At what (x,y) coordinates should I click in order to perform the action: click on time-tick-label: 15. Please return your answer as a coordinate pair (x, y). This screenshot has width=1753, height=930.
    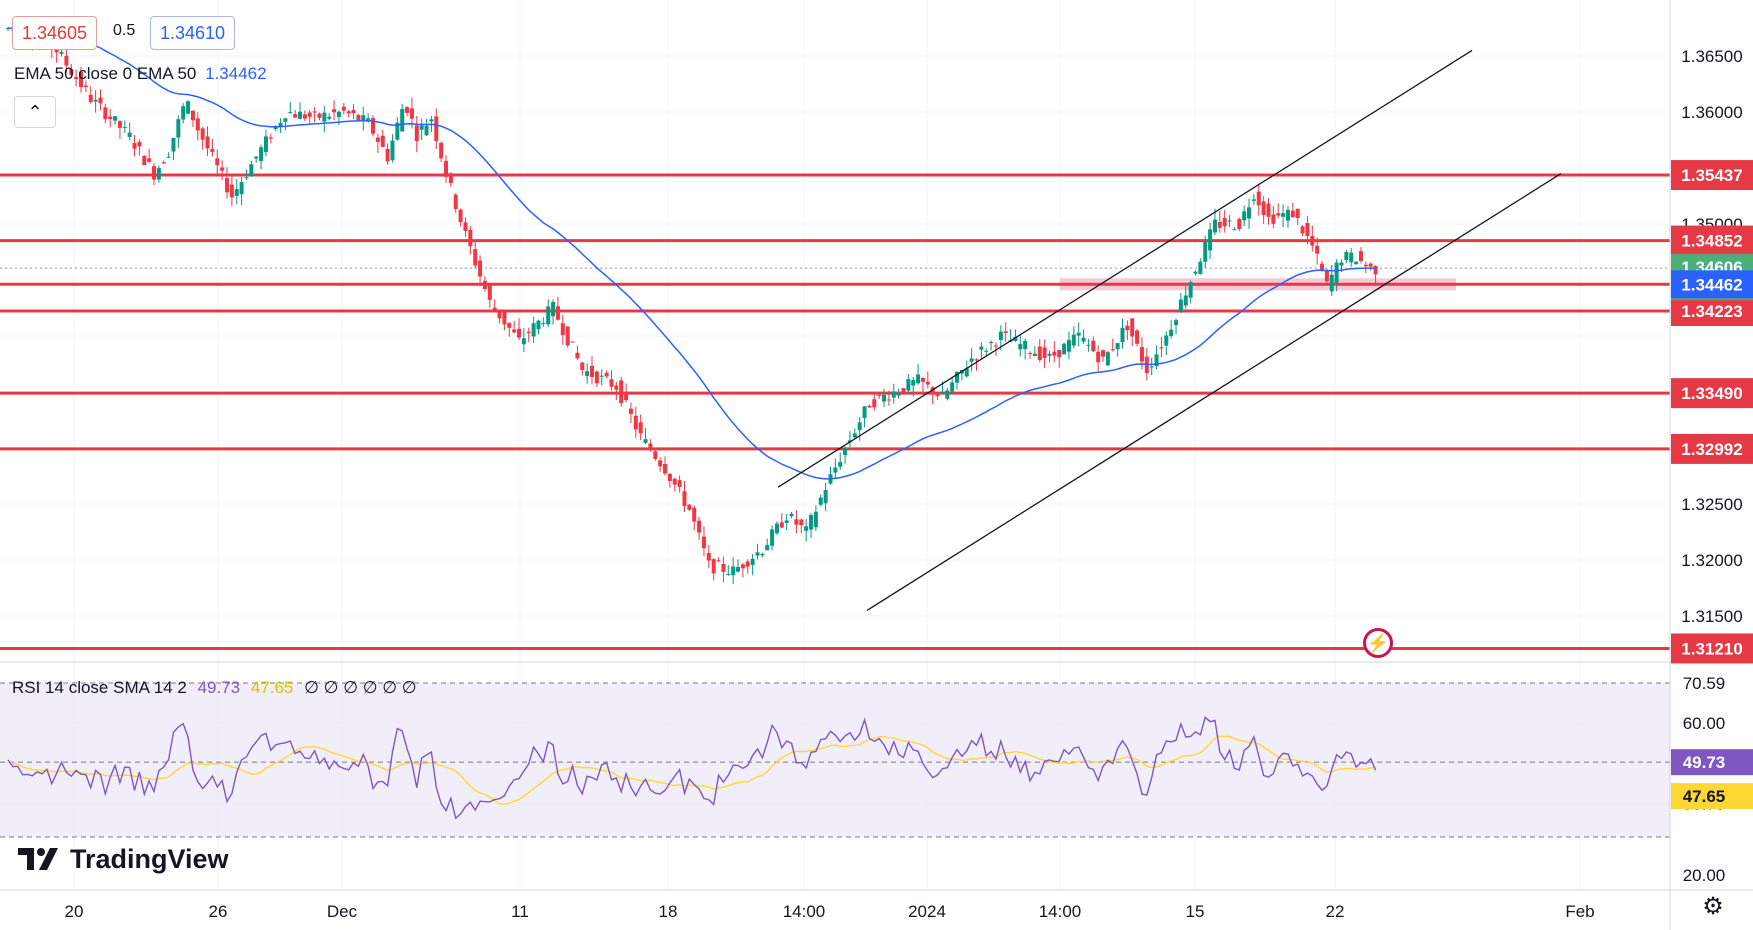
    Looking at the image, I should click on (1195, 911).